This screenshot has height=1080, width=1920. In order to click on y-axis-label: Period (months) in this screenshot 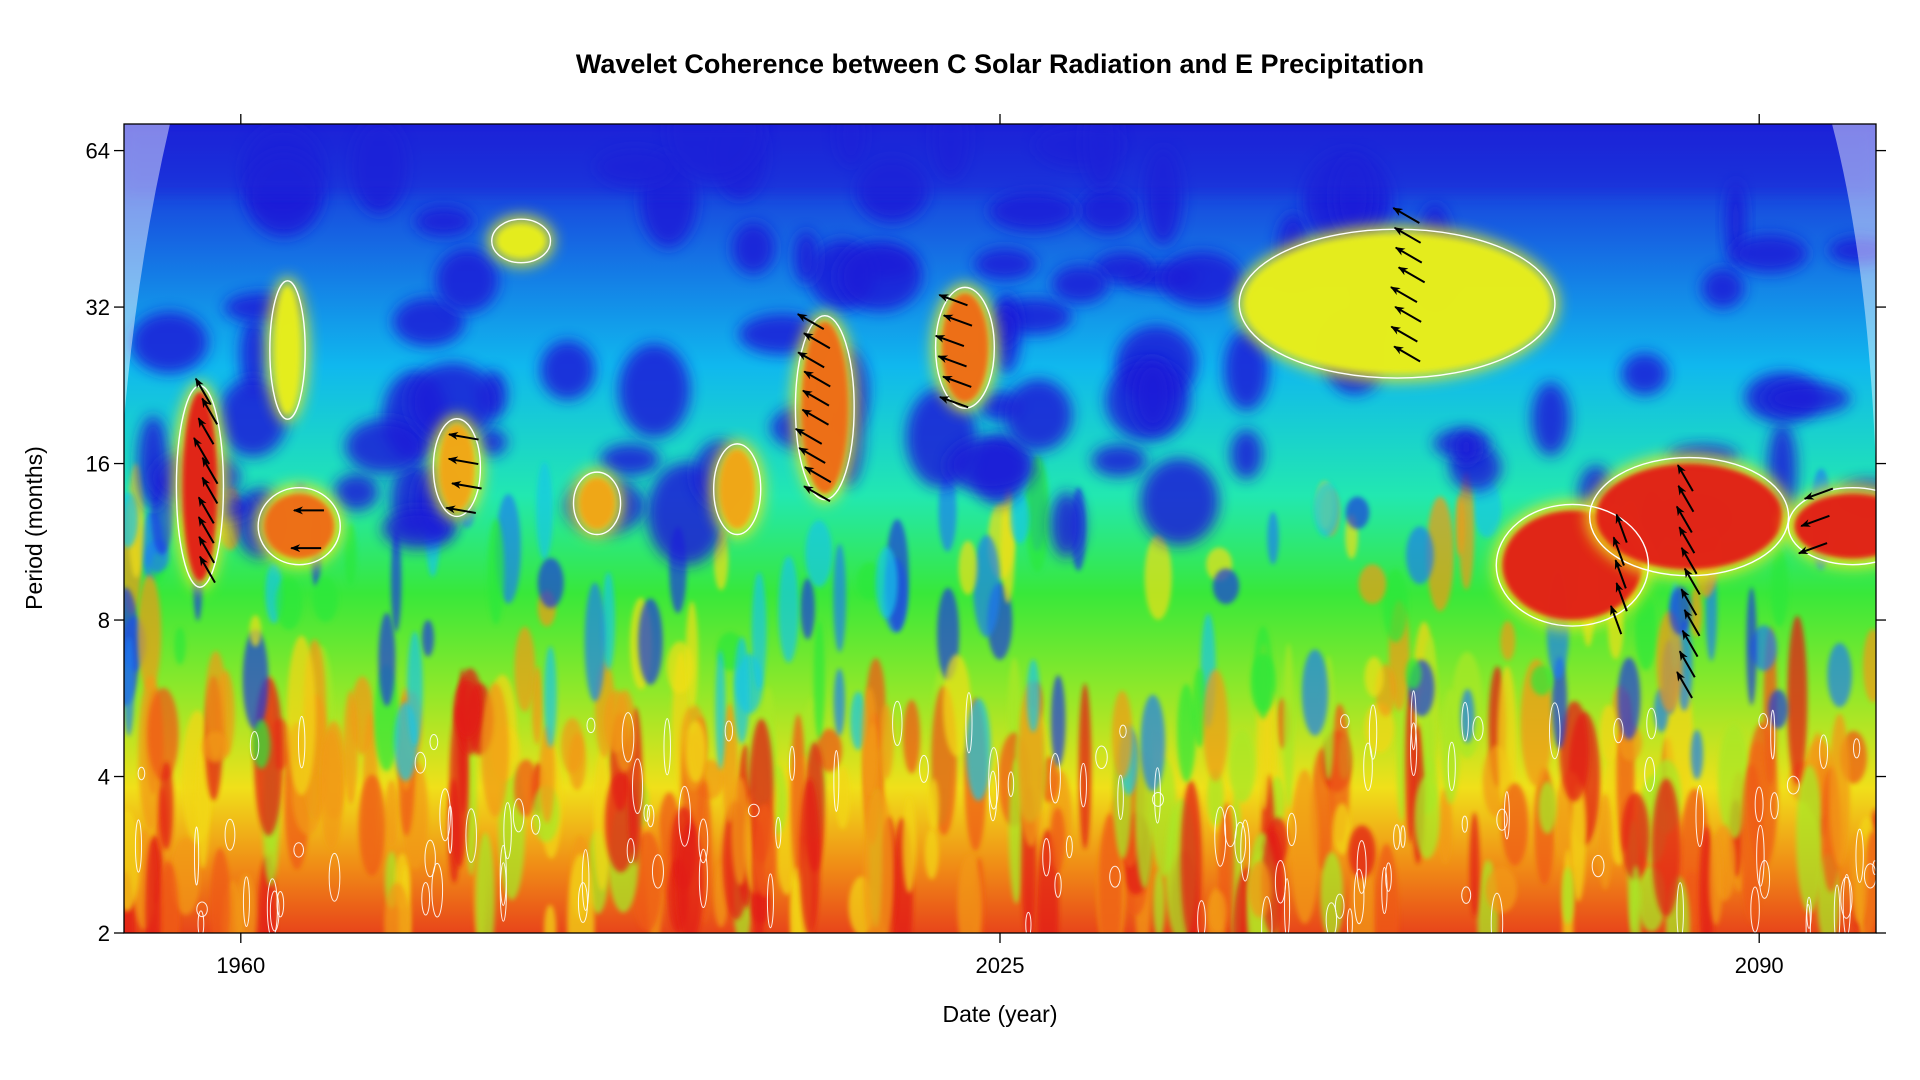, I will do `click(34, 528)`.